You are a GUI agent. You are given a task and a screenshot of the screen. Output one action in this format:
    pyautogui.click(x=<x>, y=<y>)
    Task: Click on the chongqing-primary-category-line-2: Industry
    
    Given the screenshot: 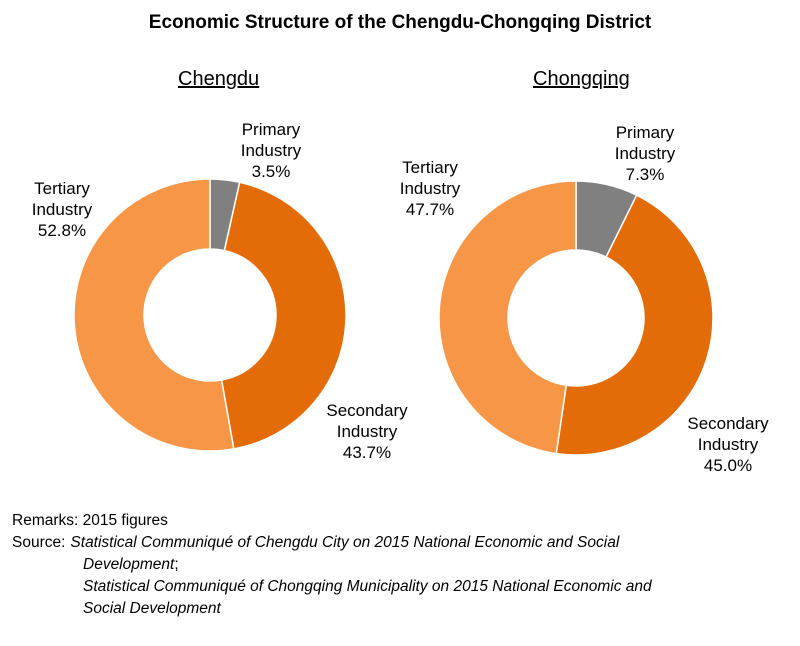 What is the action you would take?
    pyautogui.click(x=645, y=153)
    